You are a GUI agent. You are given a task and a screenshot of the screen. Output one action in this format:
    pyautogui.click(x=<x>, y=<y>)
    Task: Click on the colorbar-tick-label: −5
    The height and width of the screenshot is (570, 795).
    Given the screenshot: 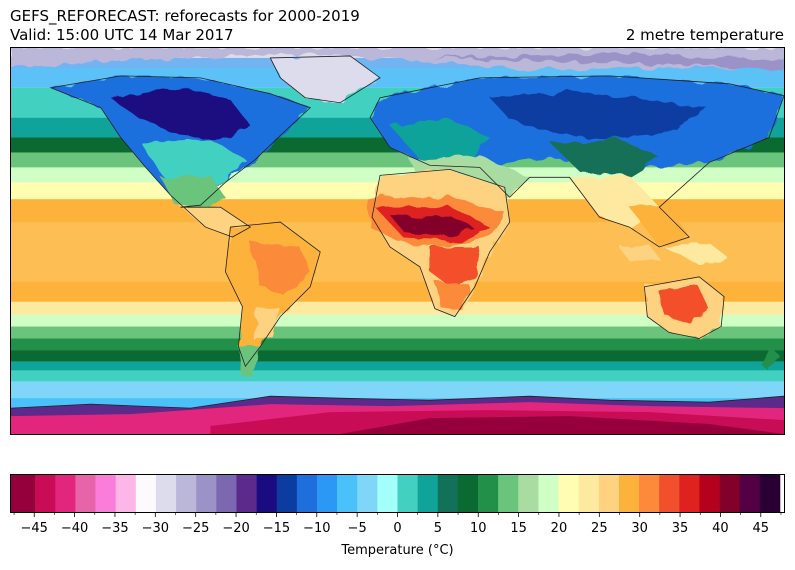 What is the action you would take?
    pyautogui.click(x=357, y=528)
    